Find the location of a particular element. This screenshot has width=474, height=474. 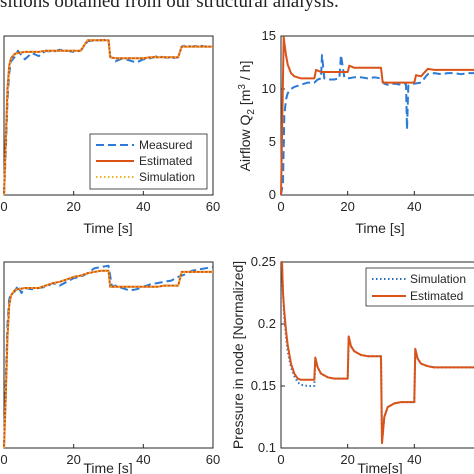

legend: Simulation Estimated is located at coordinates (419, 287).